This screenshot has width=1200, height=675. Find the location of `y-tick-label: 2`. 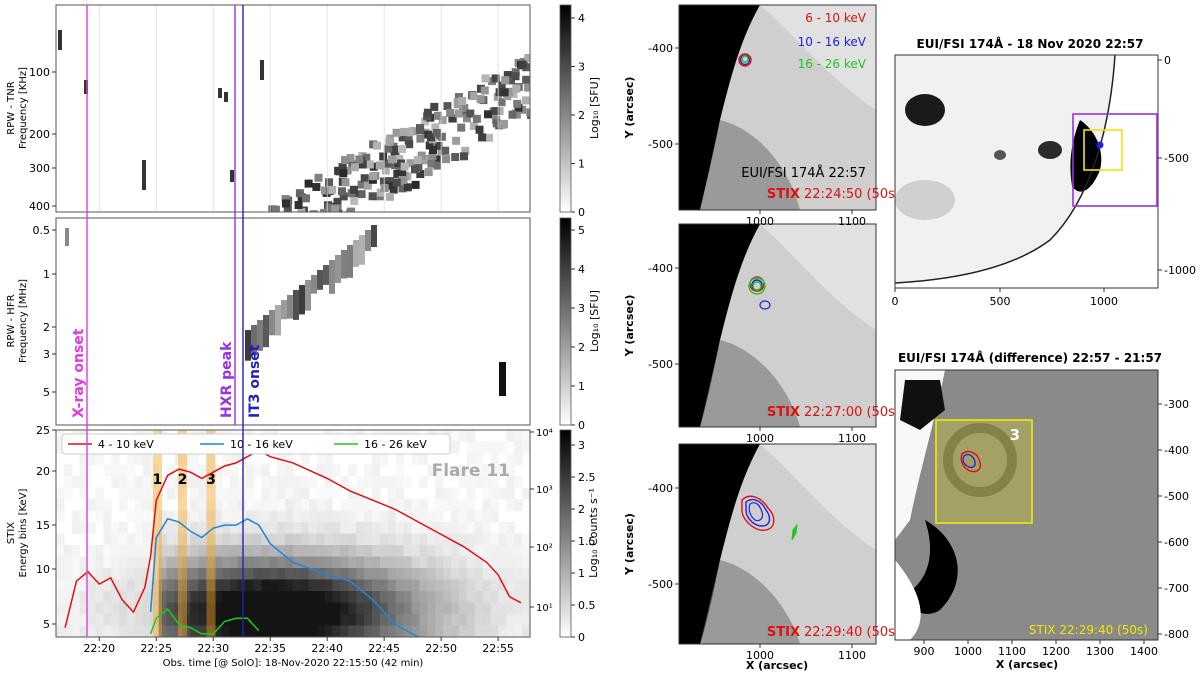

y-tick-label: 2 is located at coordinates (46, 327).